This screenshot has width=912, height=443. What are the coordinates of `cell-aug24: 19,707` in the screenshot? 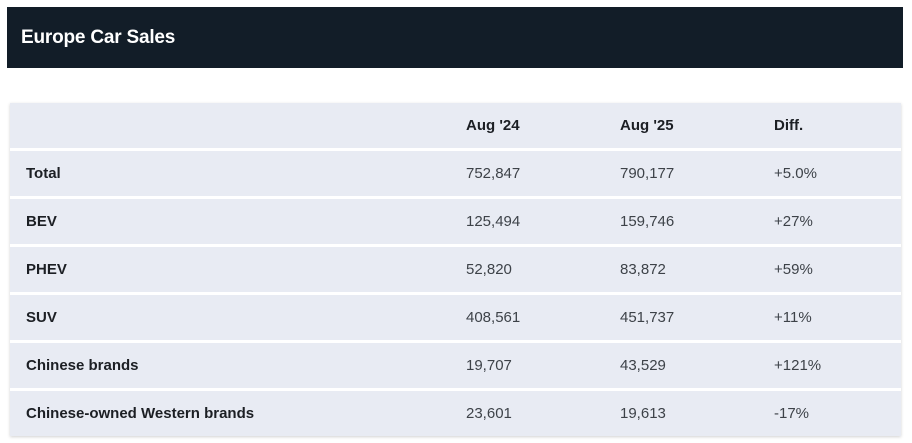 It's located at (489, 365).